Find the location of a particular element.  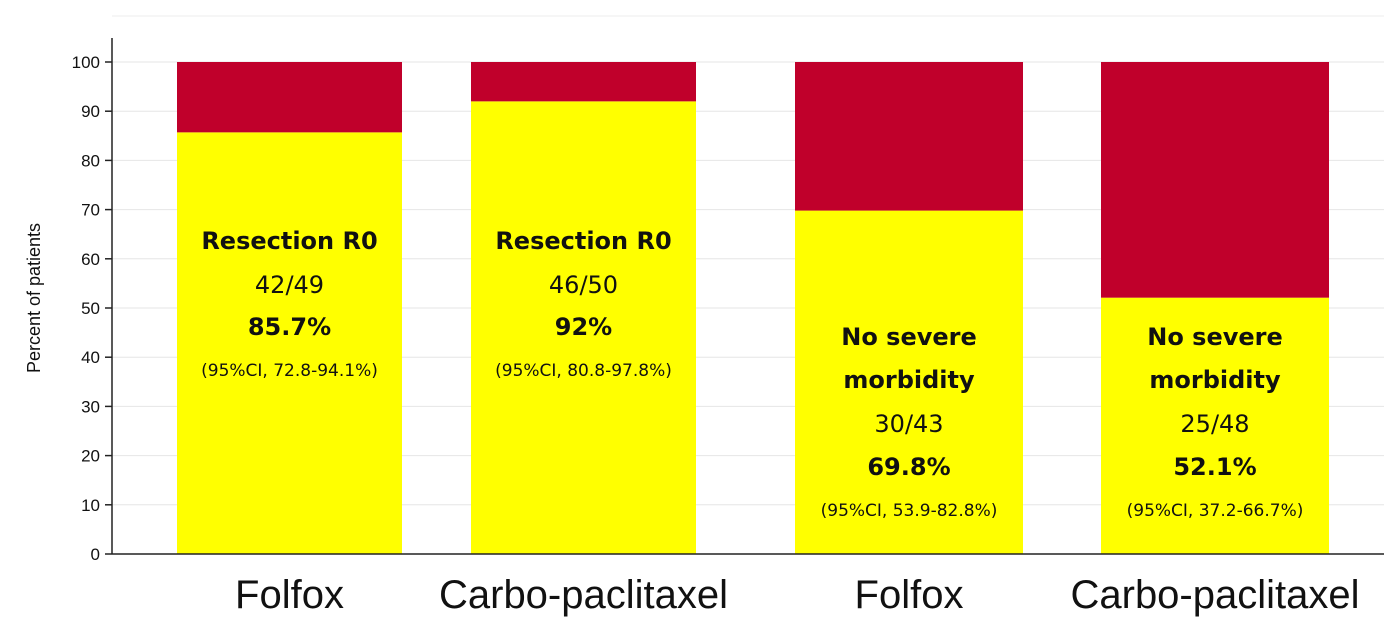

bar-annotation-percent: 85.7% is located at coordinates (289, 327).